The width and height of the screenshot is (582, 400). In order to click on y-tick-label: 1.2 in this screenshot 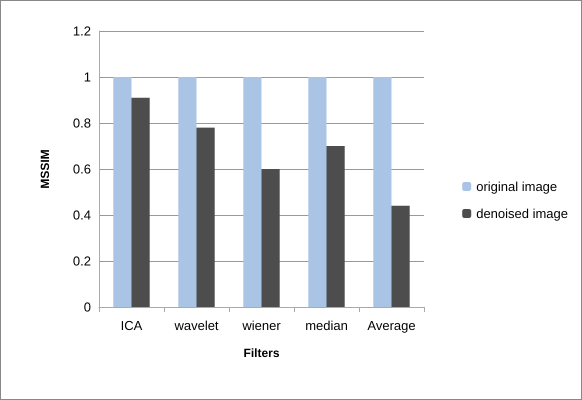, I will do `click(81, 31)`.